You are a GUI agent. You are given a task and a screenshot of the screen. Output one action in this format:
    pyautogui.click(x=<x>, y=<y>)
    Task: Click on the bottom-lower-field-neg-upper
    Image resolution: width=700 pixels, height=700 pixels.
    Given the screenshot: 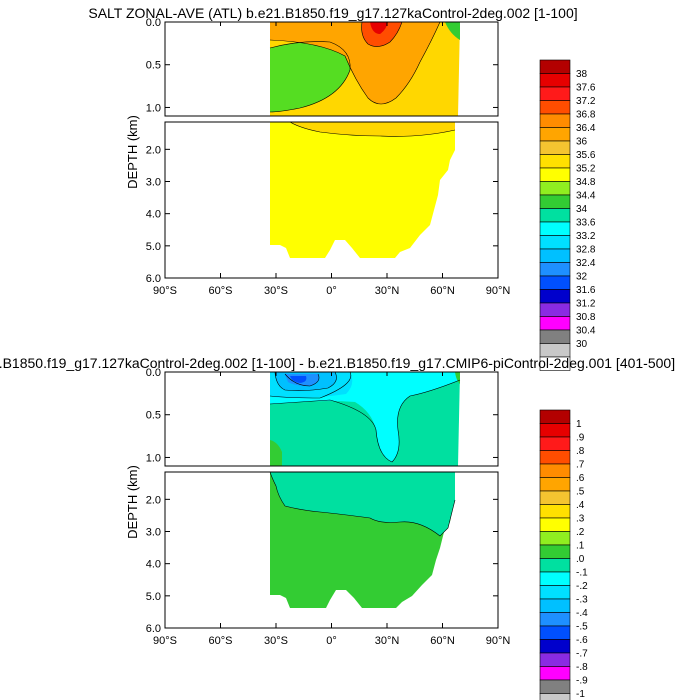 What is the action you would take?
    pyautogui.click(x=362, y=504)
    